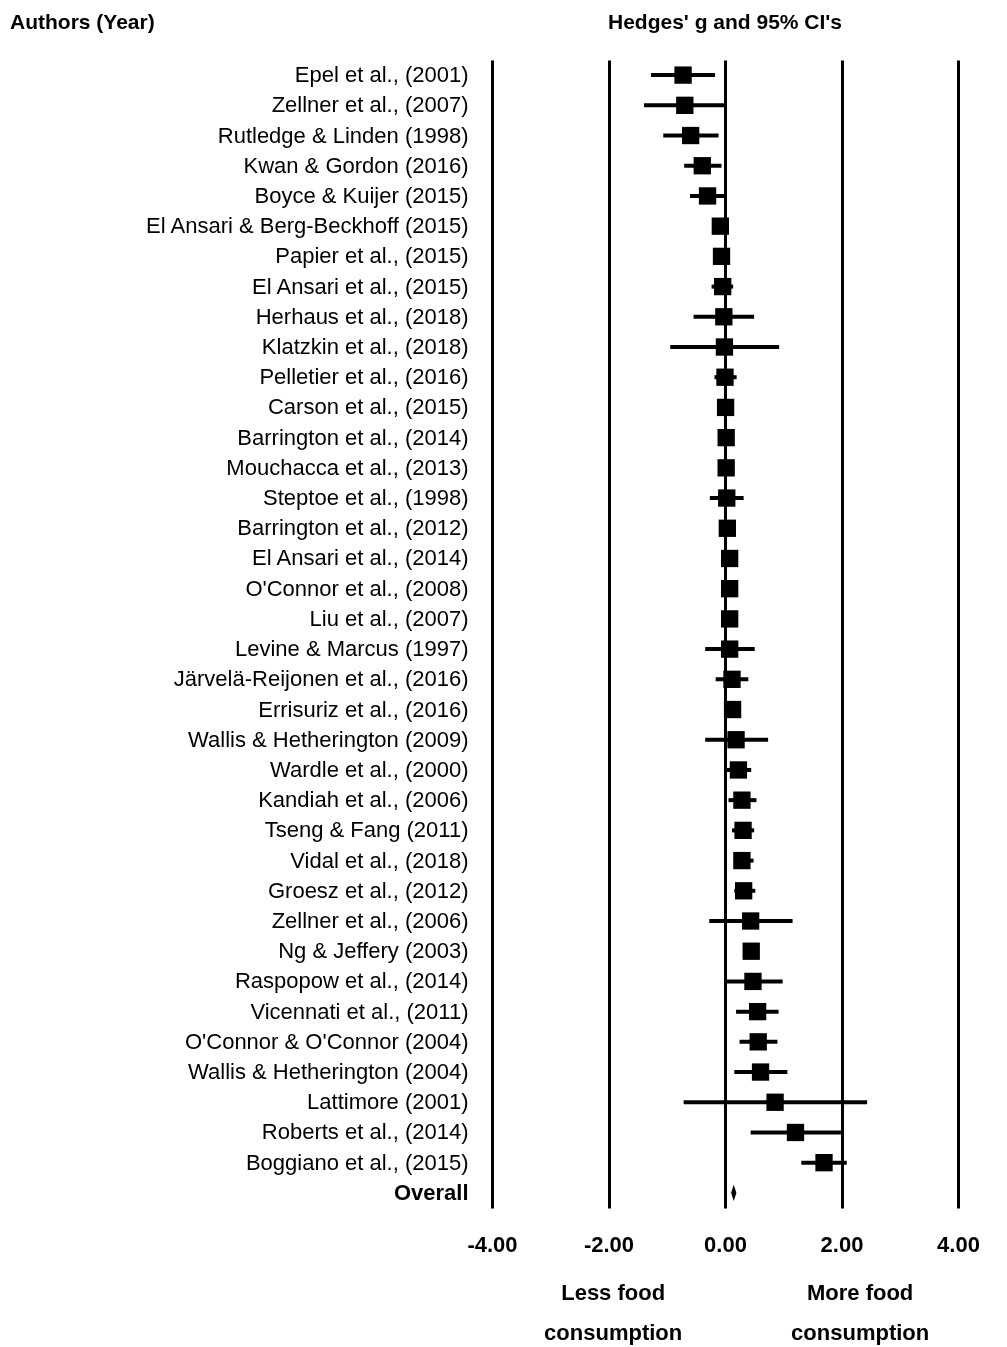 This screenshot has height=1347, width=1007. What do you see at coordinates (365, 346) in the screenshot?
I see `y-tick-label: Klatzkin et al., (2018)` at bounding box center [365, 346].